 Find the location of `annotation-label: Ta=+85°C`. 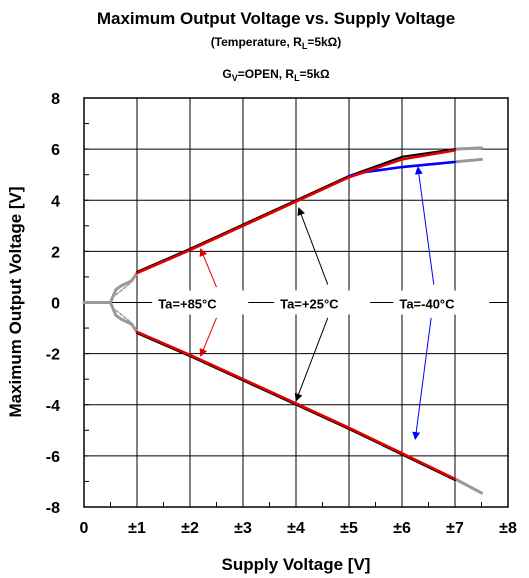

annotation-label: Ta=+85°C is located at coordinates (187, 304).